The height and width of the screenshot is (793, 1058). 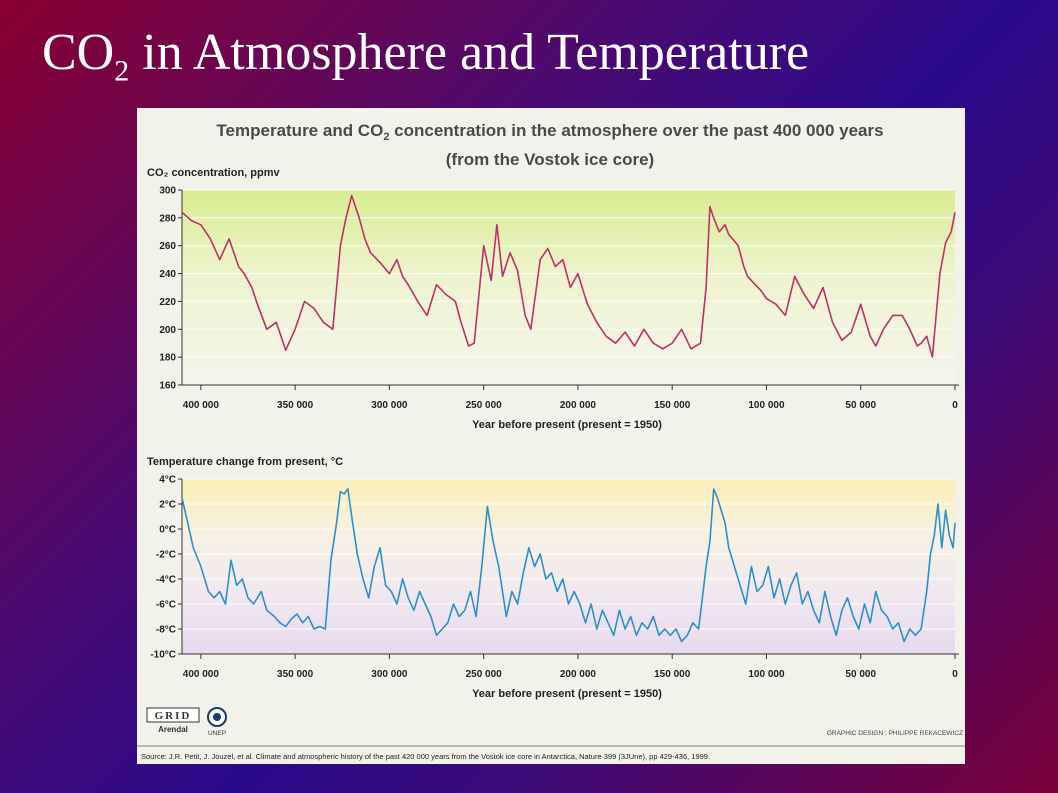 What do you see at coordinates (295, 405) in the screenshot?
I see `co2-x-tick-label: 350 000` at bounding box center [295, 405].